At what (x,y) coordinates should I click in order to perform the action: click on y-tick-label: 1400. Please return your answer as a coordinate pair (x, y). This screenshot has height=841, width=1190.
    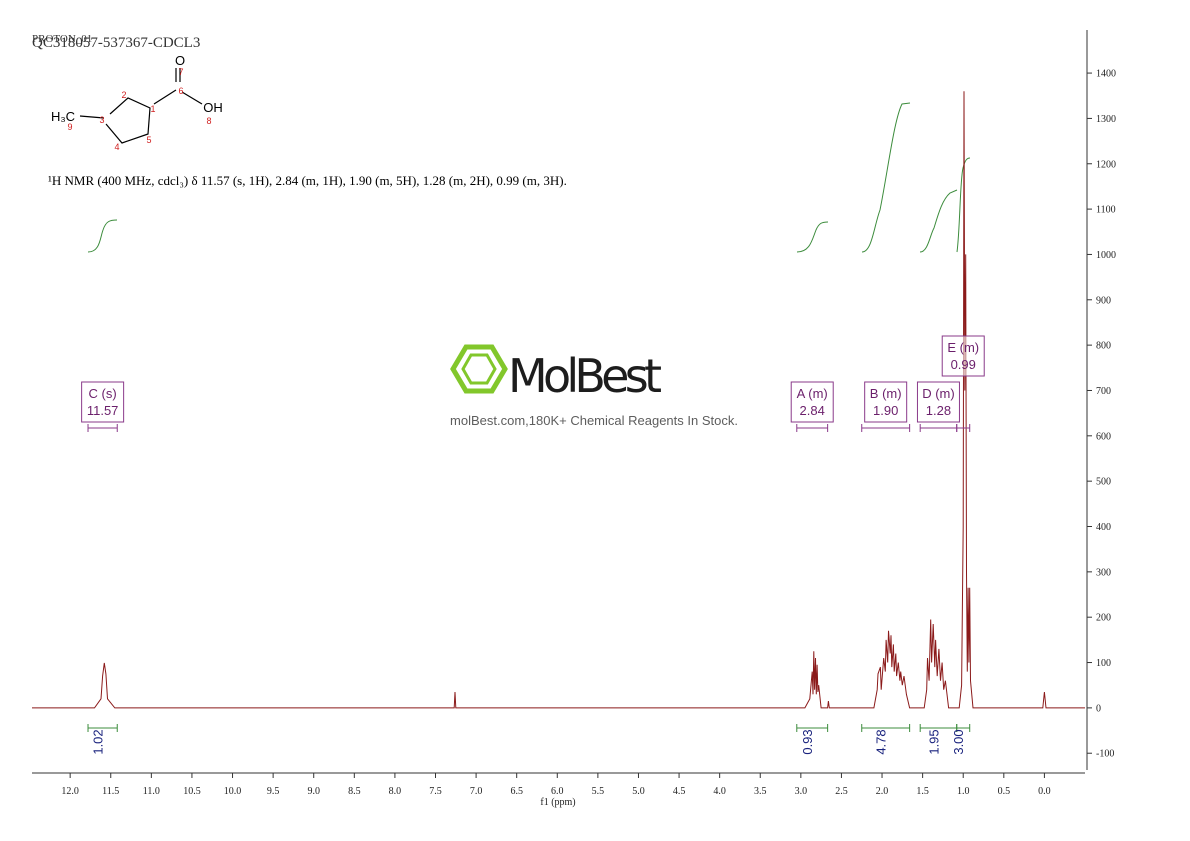
    Looking at the image, I should click on (1106, 74).